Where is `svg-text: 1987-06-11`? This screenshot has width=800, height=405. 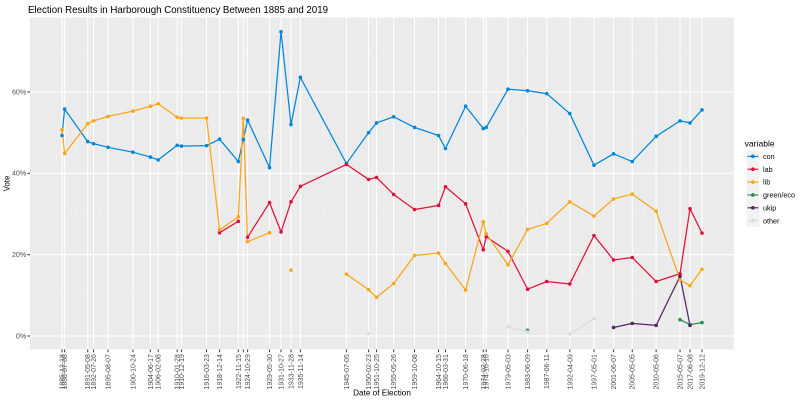 svg-text: 1987-06-11 is located at coordinates (547, 371).